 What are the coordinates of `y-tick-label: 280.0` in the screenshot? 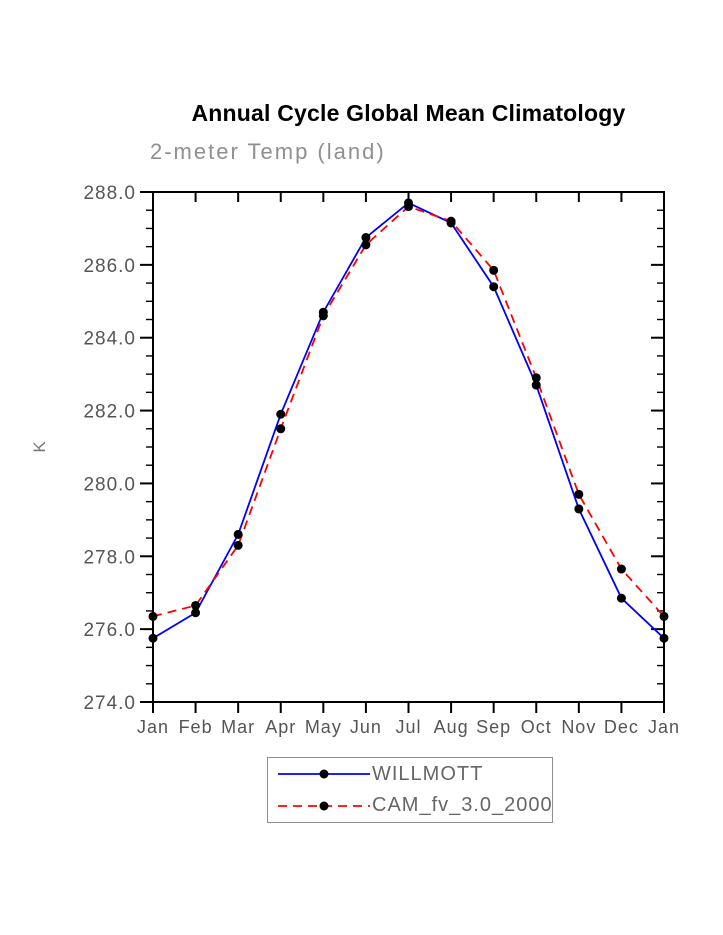 It's located at (109, 484).